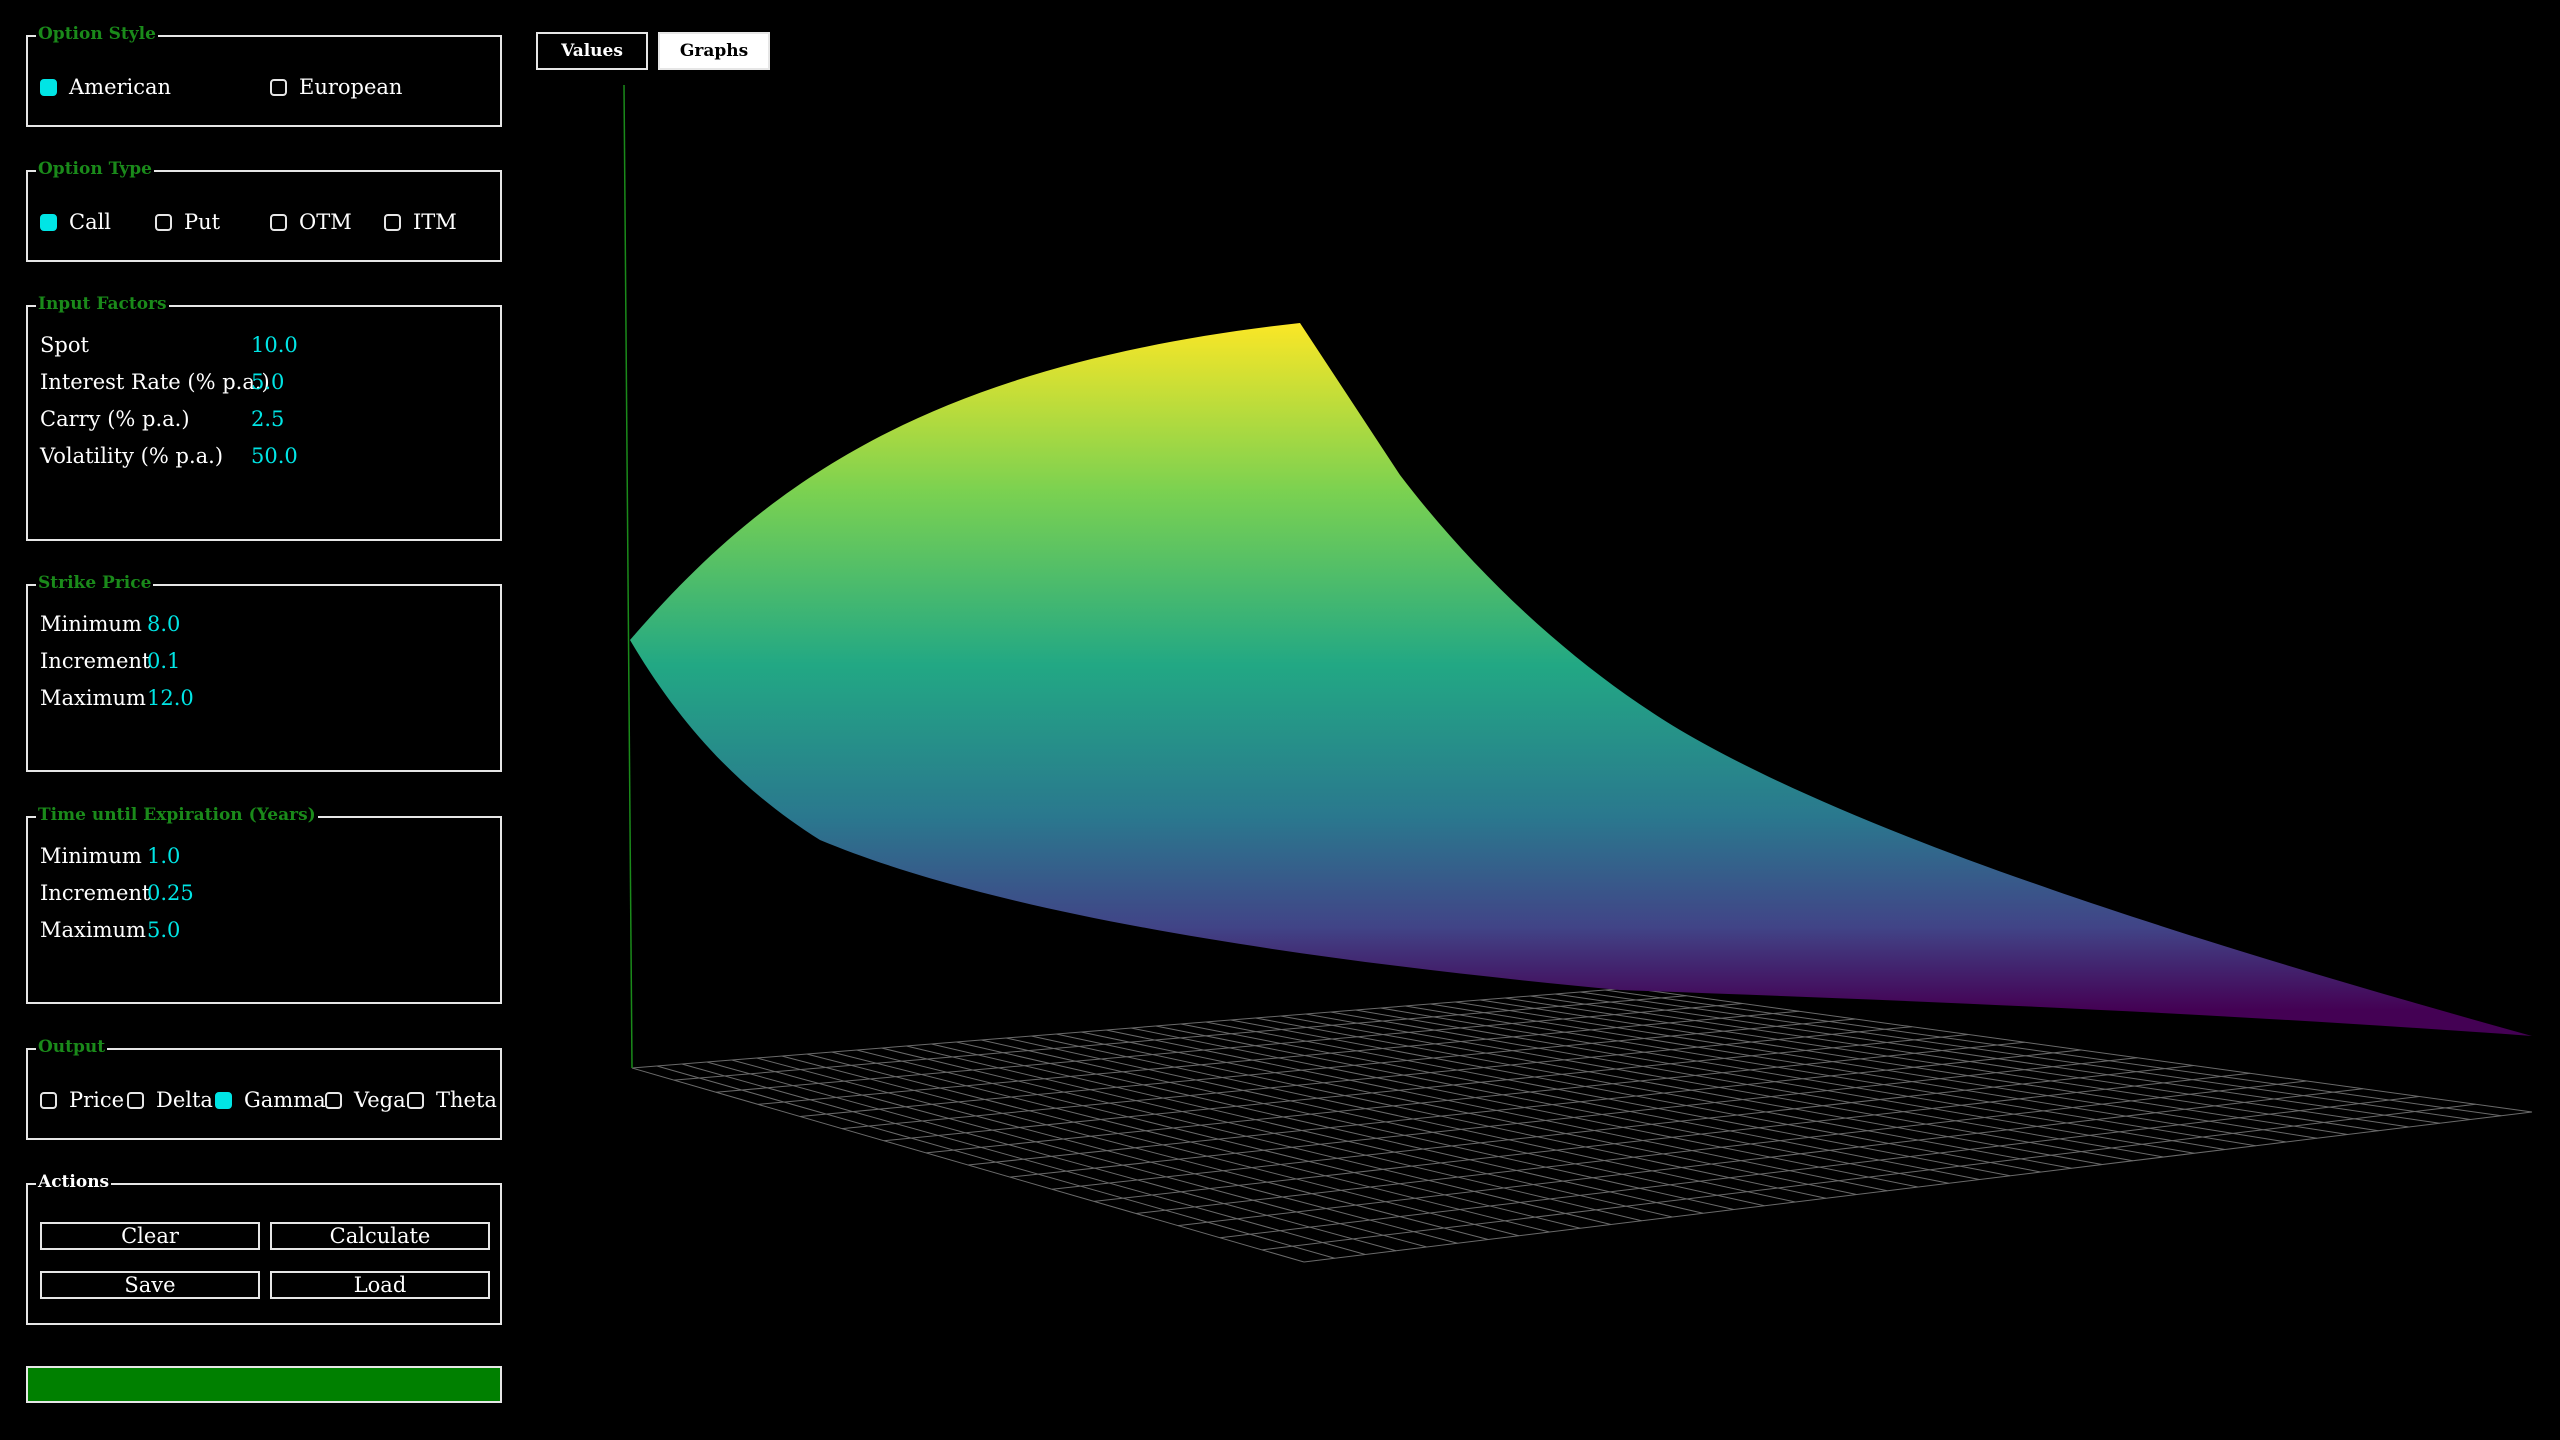 Image resolution: width=2560 pixels, height=1440 pixels. I want to click on volatility-input: 50.0, so click(274, 456).